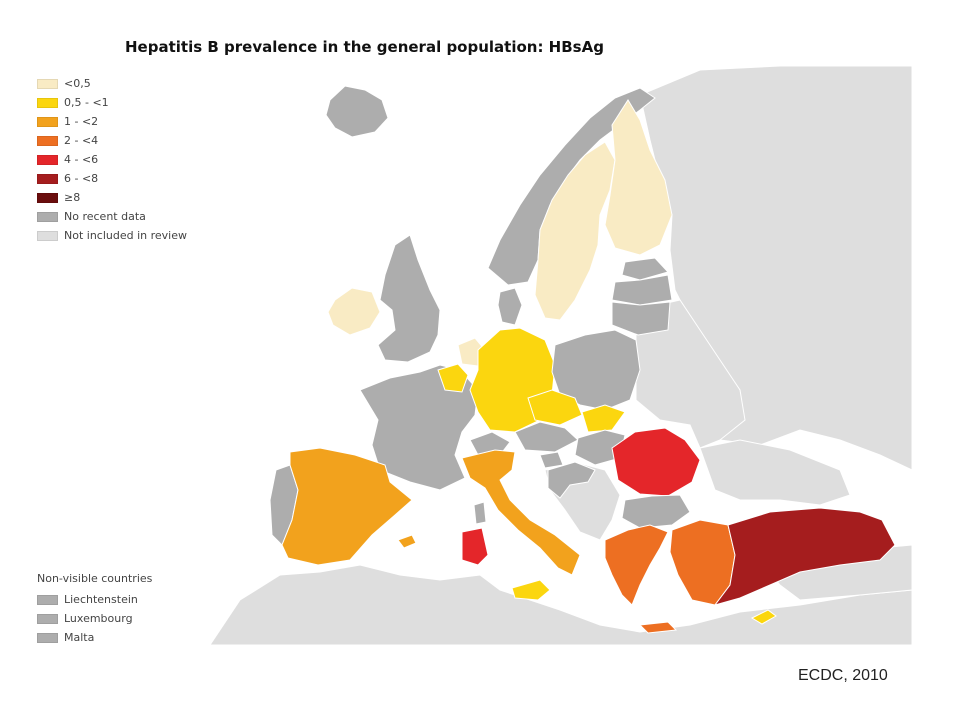 This screenshot has height=725, width=960. I want to click on country-lithuania, so click(641, 318).